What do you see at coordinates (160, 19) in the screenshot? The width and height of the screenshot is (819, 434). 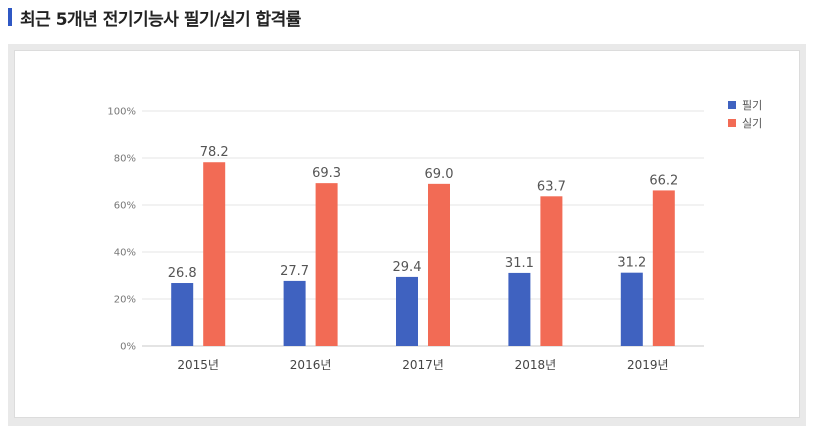 I see `page-title: 최근 5개년 전기기능사 필기/실기 합격률` at bounding box center [160, 19].